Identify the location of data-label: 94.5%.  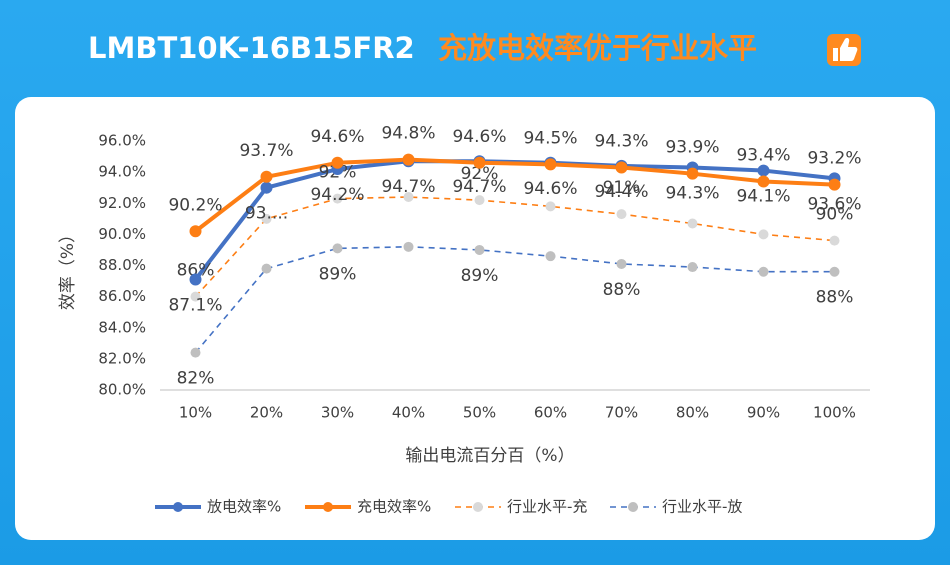
(550, 138).